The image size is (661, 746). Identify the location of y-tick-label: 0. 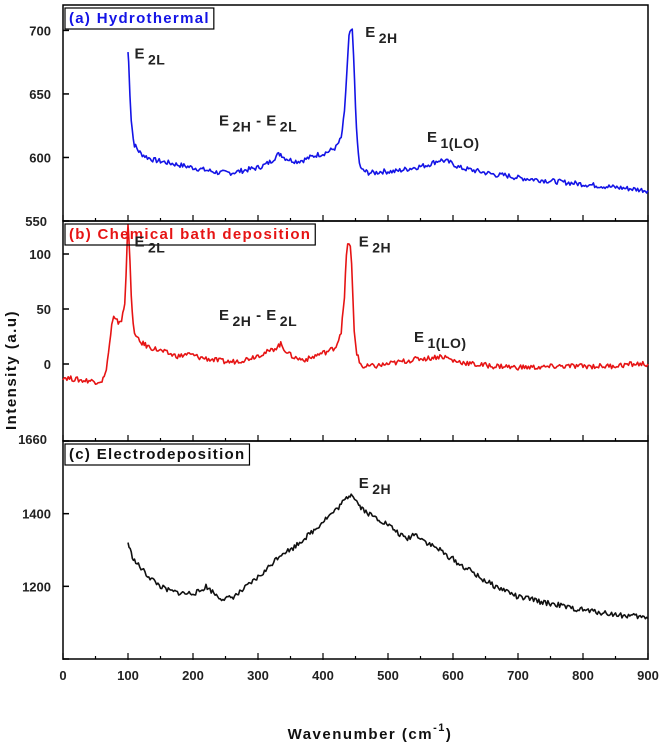
(47, 364).